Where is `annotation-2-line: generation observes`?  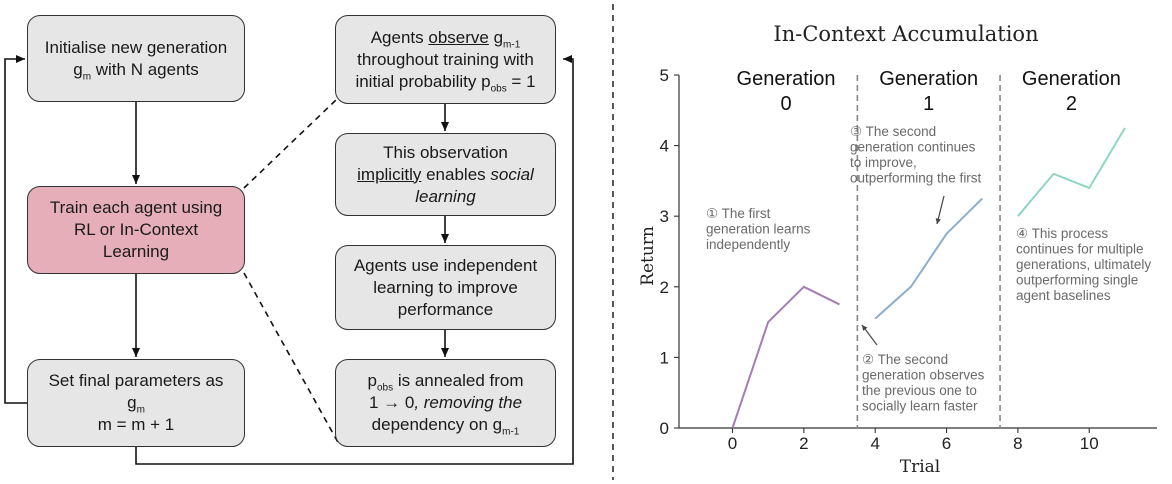
annotation-2-line: generation observes is located at coordinates (923, 375).